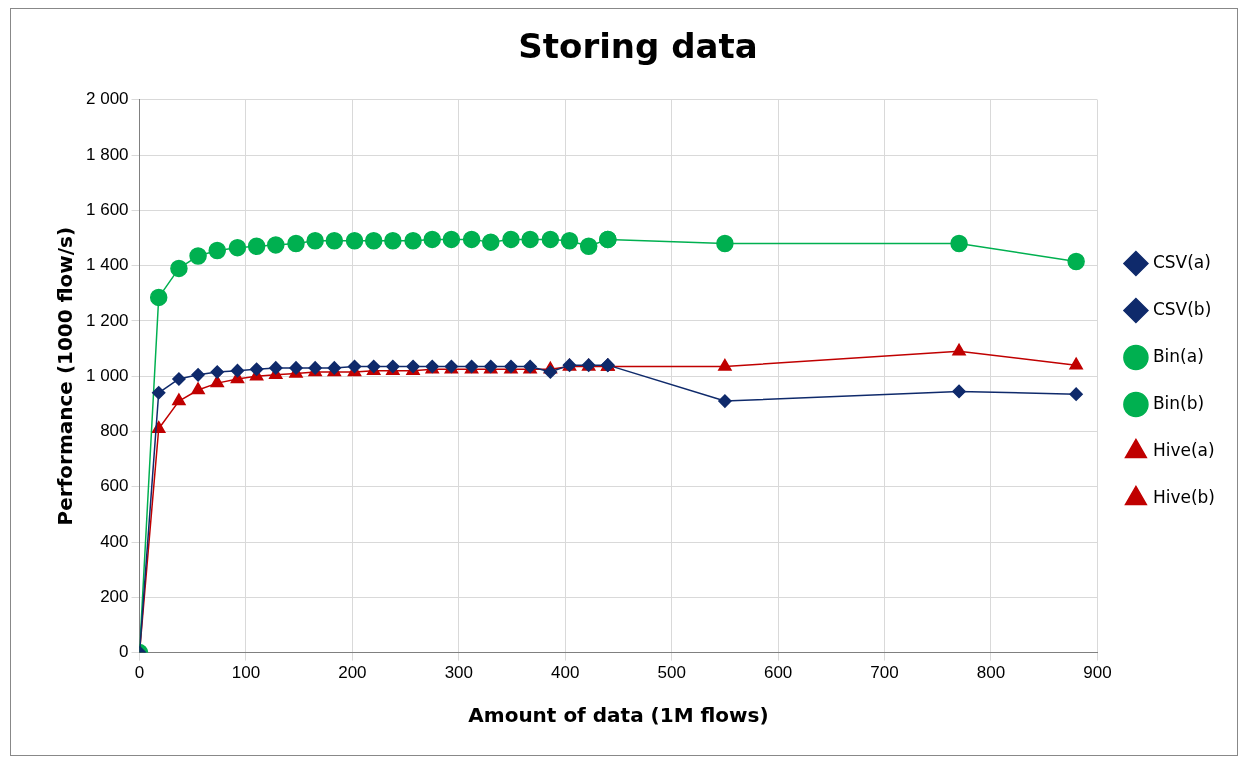 Image resolution: width=1240 pixels, height=760 pixels. I want to click on legend-label: Hive(b), so click(1184, 496).